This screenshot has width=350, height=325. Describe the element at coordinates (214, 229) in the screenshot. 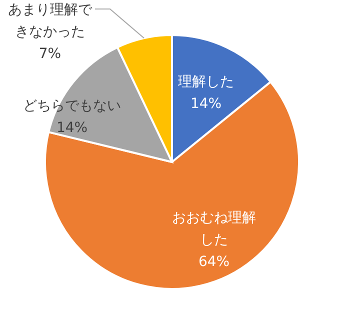

I see `slice-label: おおむね理解した` at that location.